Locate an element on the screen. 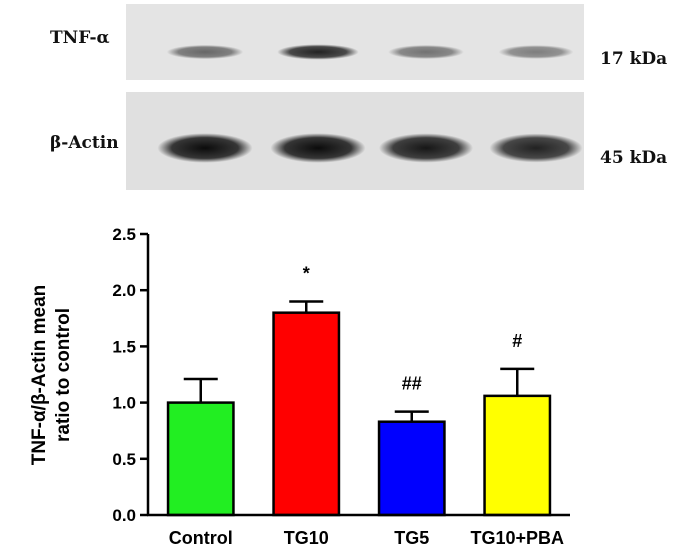 The width and height of the screenshot is (675, 554). blot-size-actin: 45 kDa is located at coordinates (633, 158).